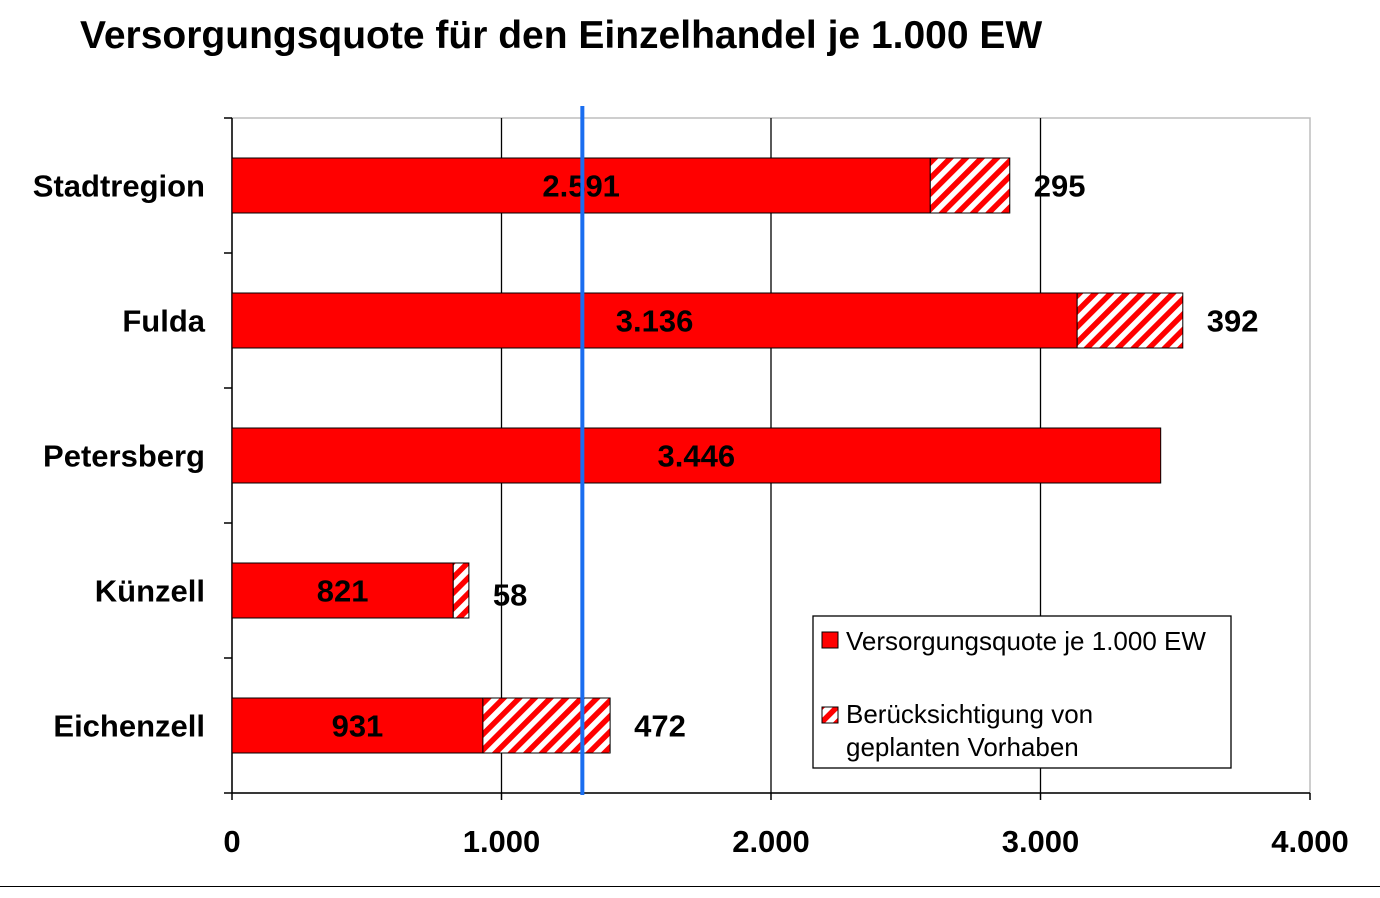  Describe the element at coordinates (502, 841) in the screenshot. I see `x-tick-label: 1.000` at that location.